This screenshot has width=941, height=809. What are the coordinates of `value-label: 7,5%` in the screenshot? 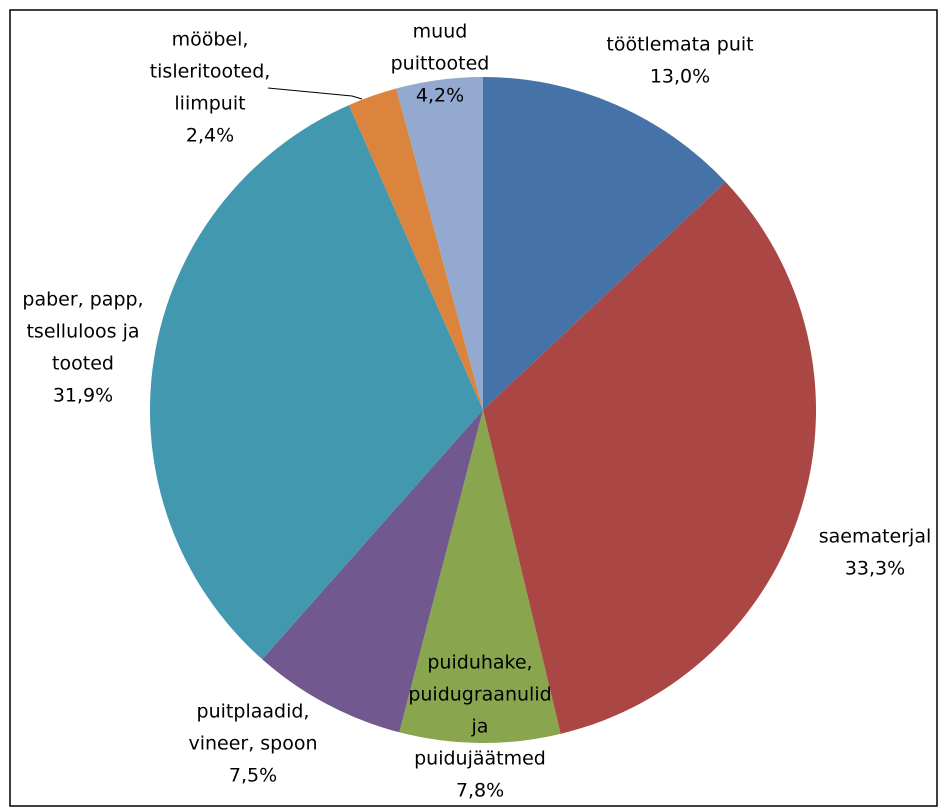 It's located at (253, 776).